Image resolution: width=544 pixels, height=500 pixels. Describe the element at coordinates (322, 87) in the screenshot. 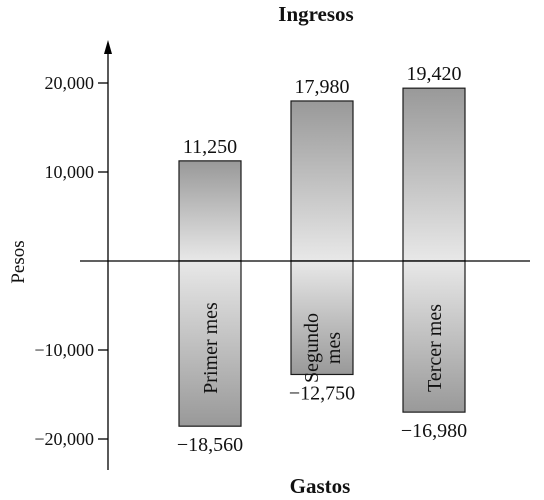

I see `data-label-income-2: 17,980` at that location.